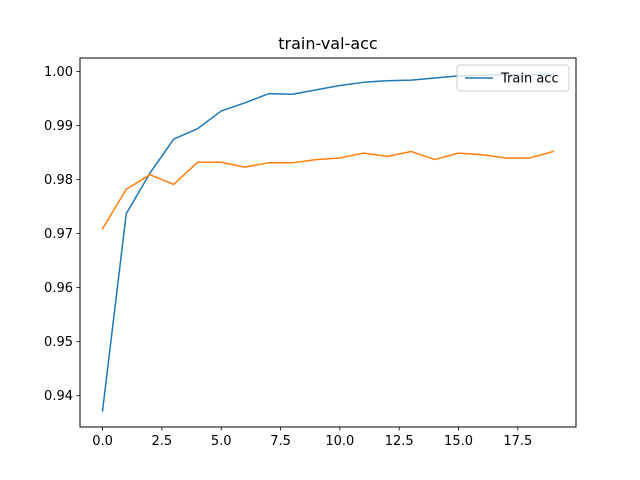  Describe the element at coordinates (327, 43) in the screenshot. I see `chart-title: train-val-acc` at that location.